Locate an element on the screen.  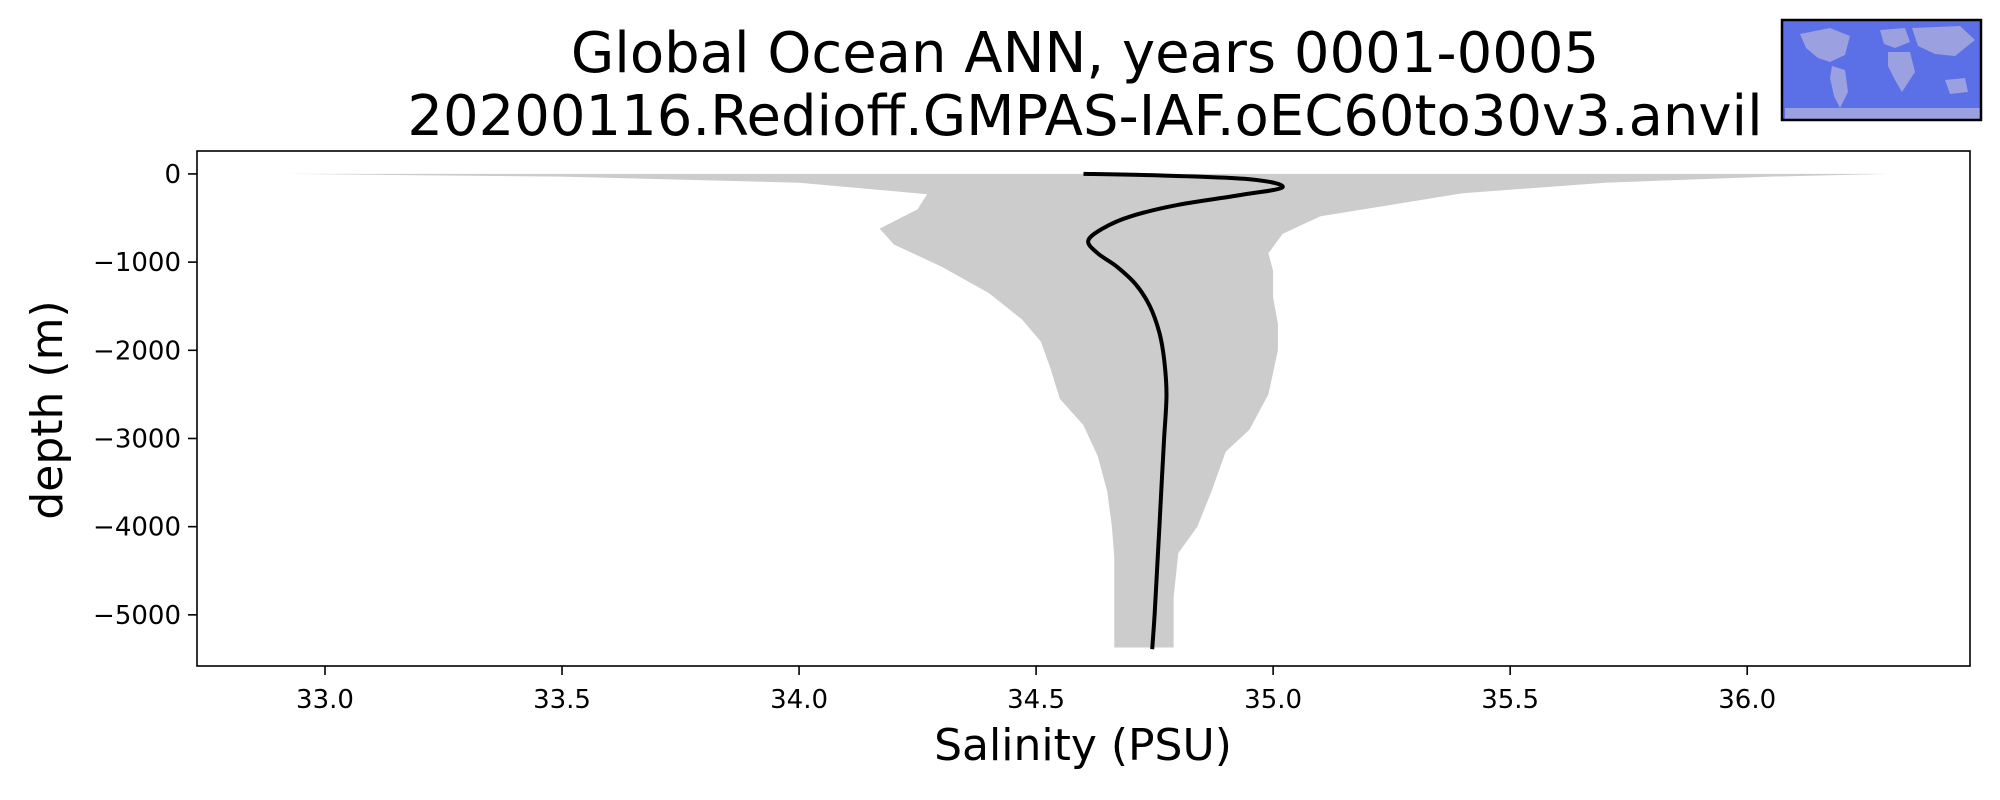
x-axis-label: Salinity (PSU) is located at coordinates (1083, 745).